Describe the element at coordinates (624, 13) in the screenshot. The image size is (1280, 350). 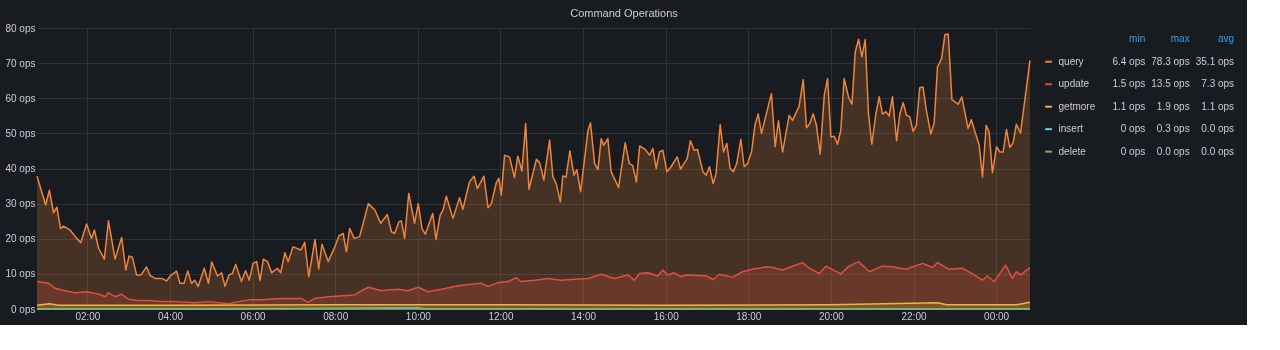
I see `chart-title: Command Operations` at that location.